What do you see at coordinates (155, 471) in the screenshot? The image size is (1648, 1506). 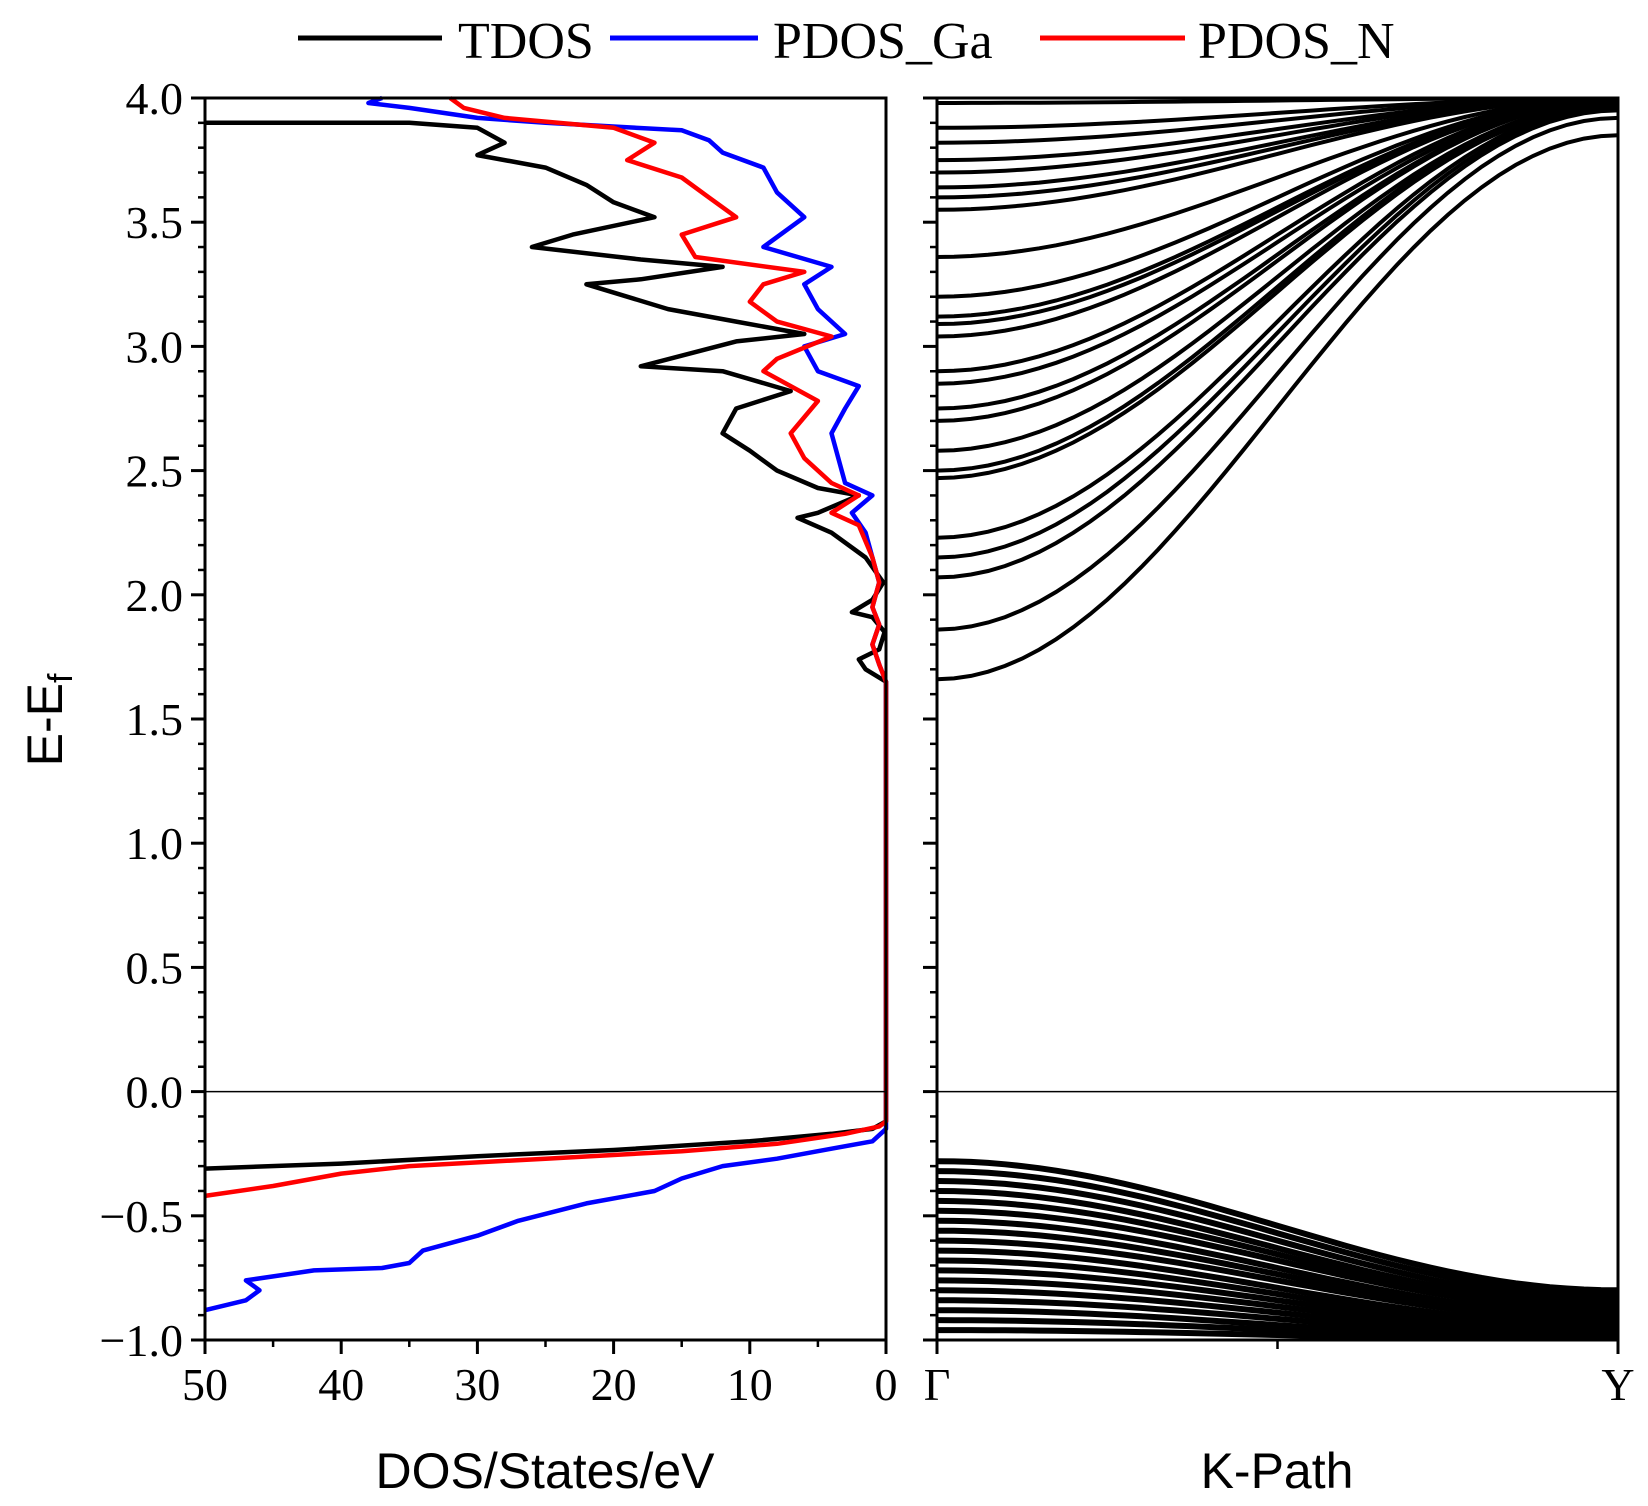 I see `dos-y-tick-label: 2.5` at bounding box center [155, 471].